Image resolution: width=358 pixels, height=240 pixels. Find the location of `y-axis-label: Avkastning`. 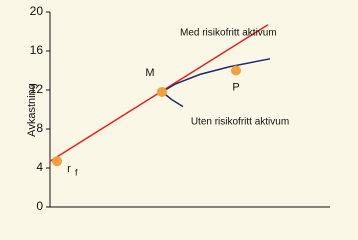

y-axis-label: Avkastning is located at coordinates (32, 110).